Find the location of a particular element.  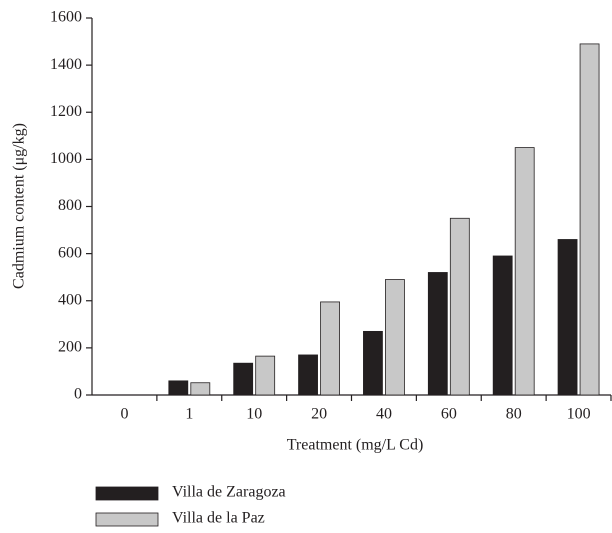

x-tick-label: 60 is located at coordinates (449, 414).